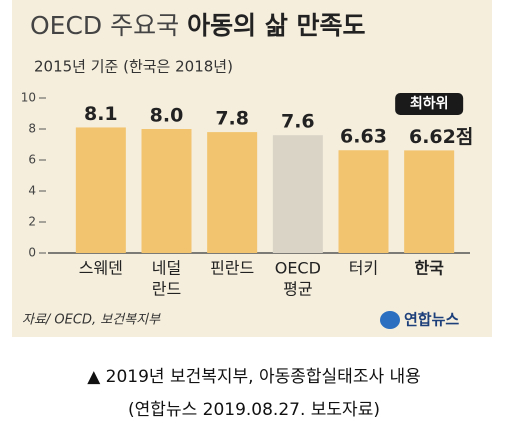 This screenshot has height=437, width=509. What do you see at coordinates (32, 129) in the screenshot?
I see `y-tick-label: 8` at bounding box center [32, 129].